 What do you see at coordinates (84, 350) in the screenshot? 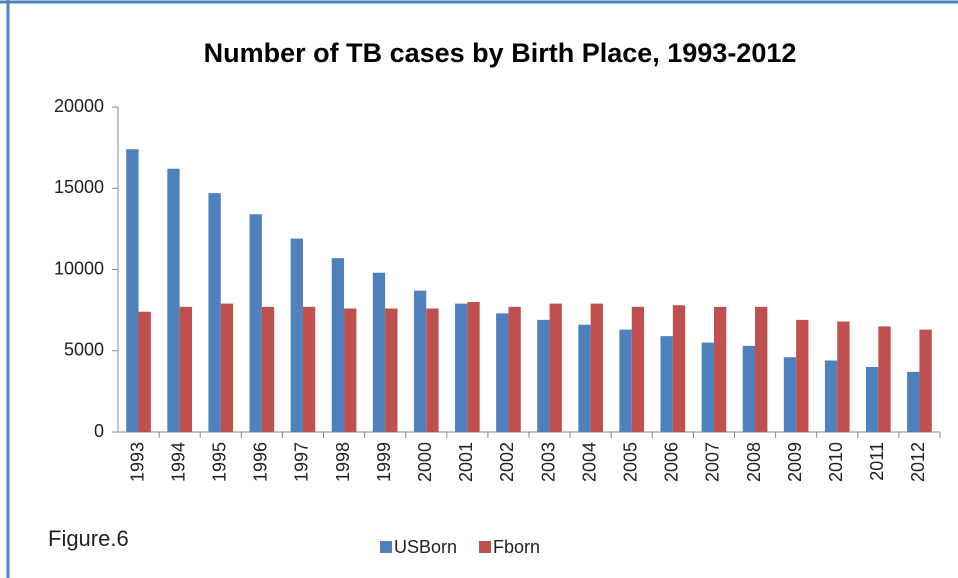
I see `y-tick-label: 5000` at bounding box center [84, 350].